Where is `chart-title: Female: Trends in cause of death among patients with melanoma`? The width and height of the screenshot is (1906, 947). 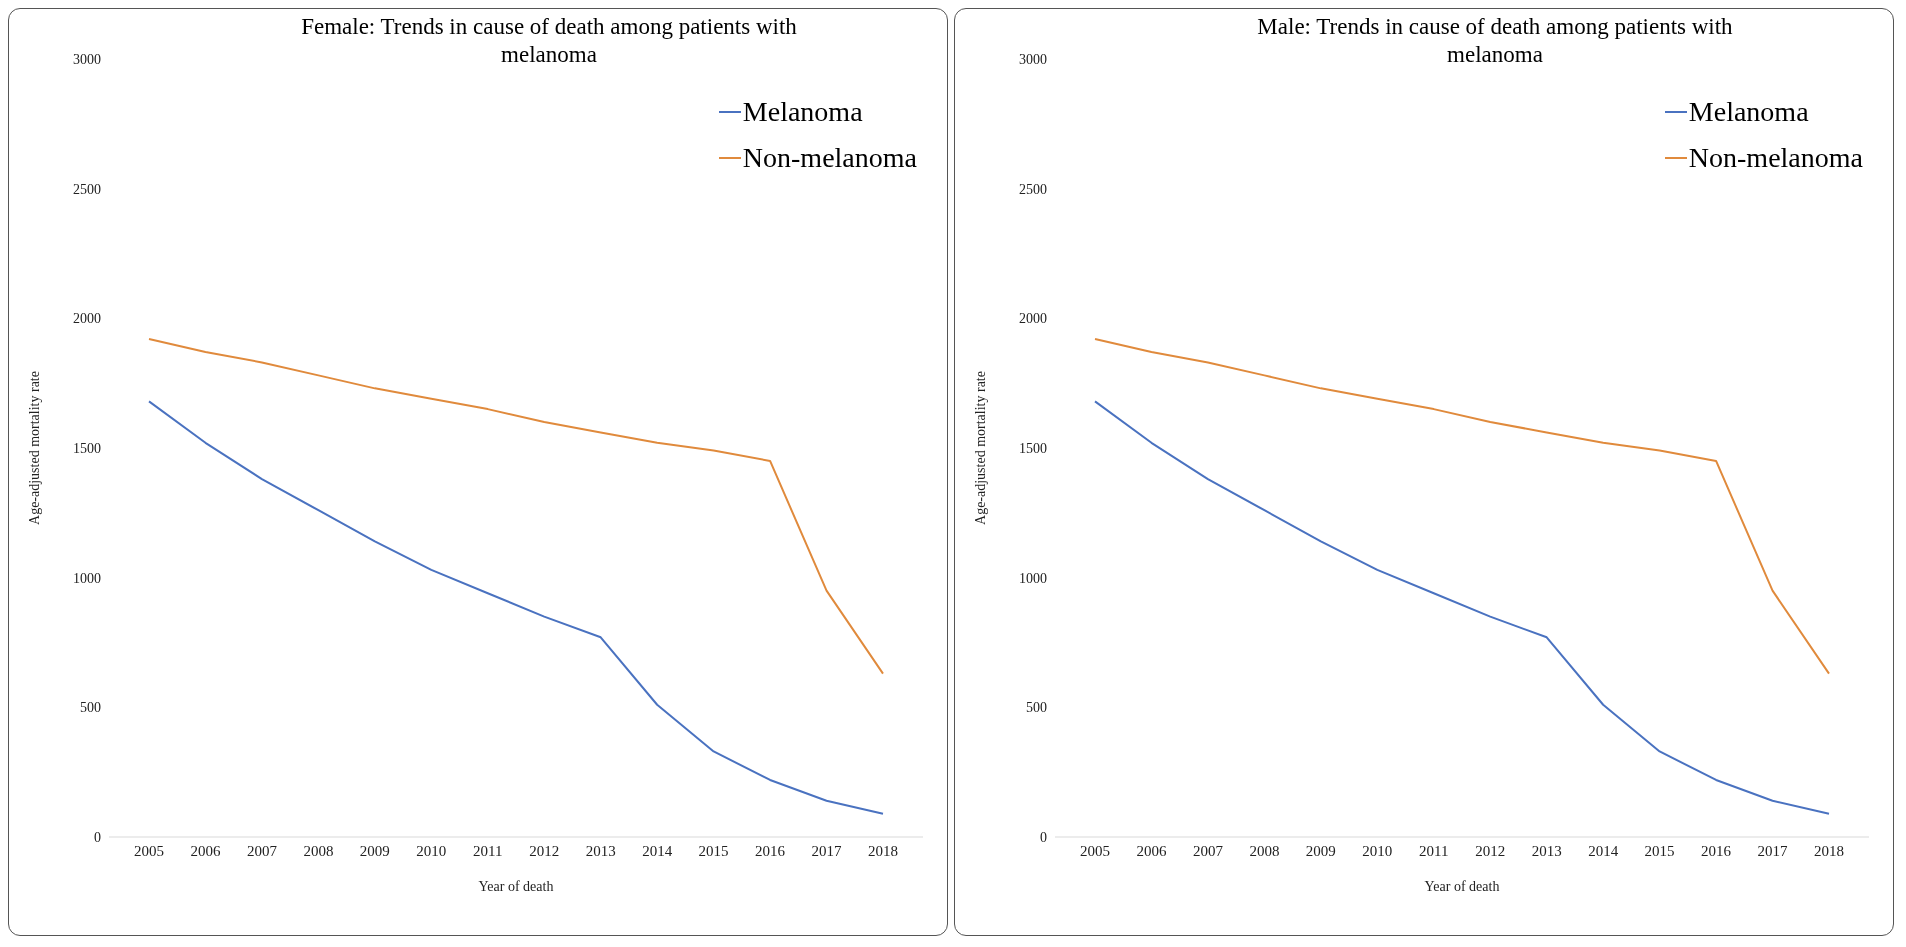 chart-title: Female: Trends in cause of death among patients with melanoma is located at coordinates (549, 41).